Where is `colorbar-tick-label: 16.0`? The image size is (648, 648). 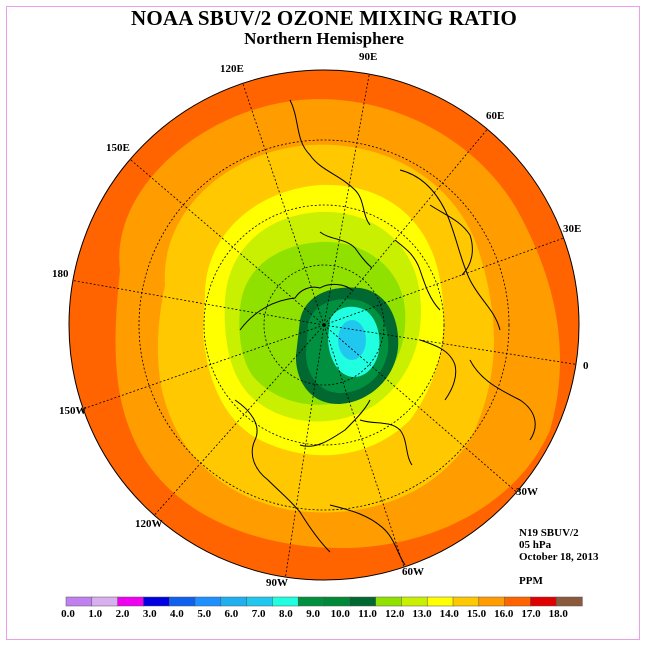
colorbar-tick-label: 16.0 is located at coordinates (504, 614).